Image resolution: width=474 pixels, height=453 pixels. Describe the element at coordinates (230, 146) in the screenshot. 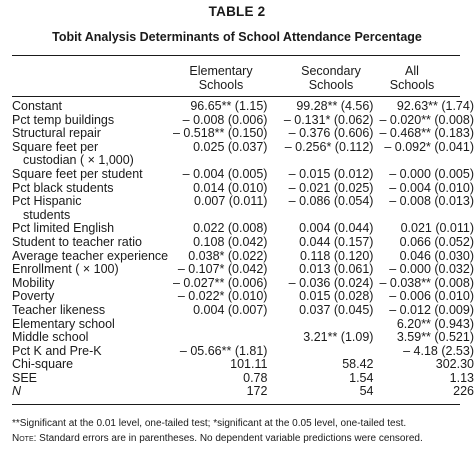

I see `cell-elementary: 0.025 (0.037)` at that location.